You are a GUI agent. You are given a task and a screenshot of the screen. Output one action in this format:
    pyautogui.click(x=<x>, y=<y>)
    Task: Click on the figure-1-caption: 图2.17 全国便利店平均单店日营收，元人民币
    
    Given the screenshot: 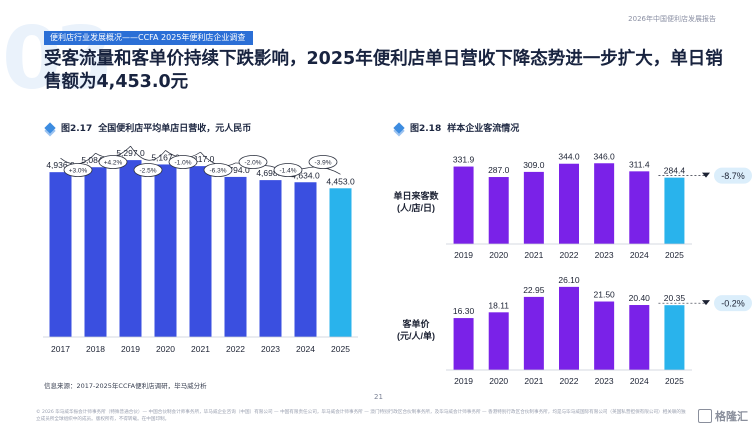 What is the action you would take?
    pyautogui.click(x=148, y=127)
    